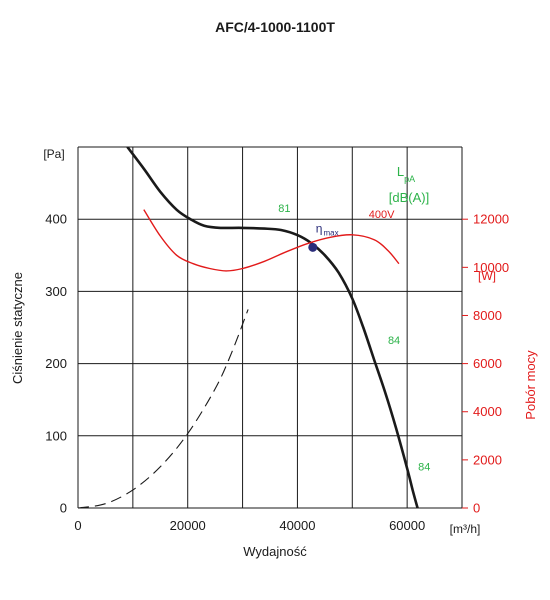 Image resolution: width=550 pixels, height=600 pixels. I want to click on y2-tick-label: 4000, so click(487, 411).